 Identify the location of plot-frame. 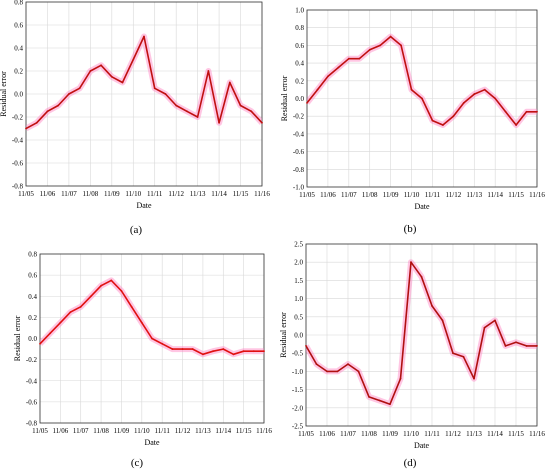
(152, 338).